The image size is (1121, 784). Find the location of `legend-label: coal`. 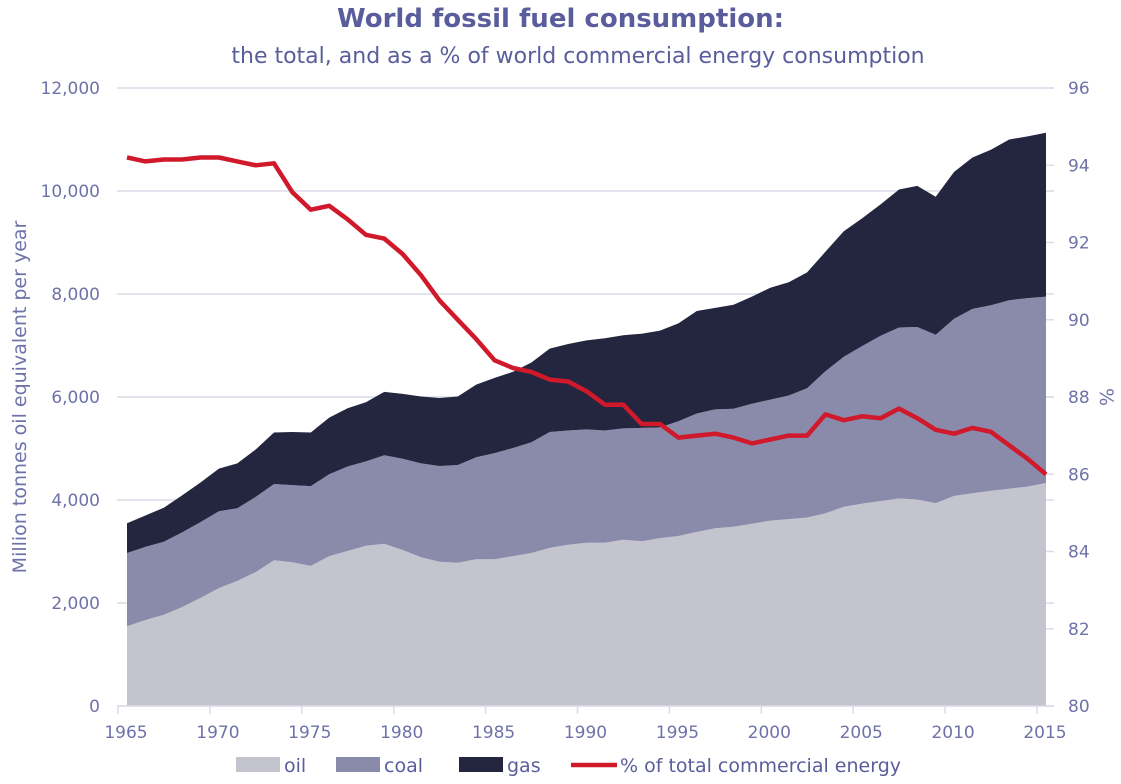

legend-label: coal is located at coordinates (403, 766).